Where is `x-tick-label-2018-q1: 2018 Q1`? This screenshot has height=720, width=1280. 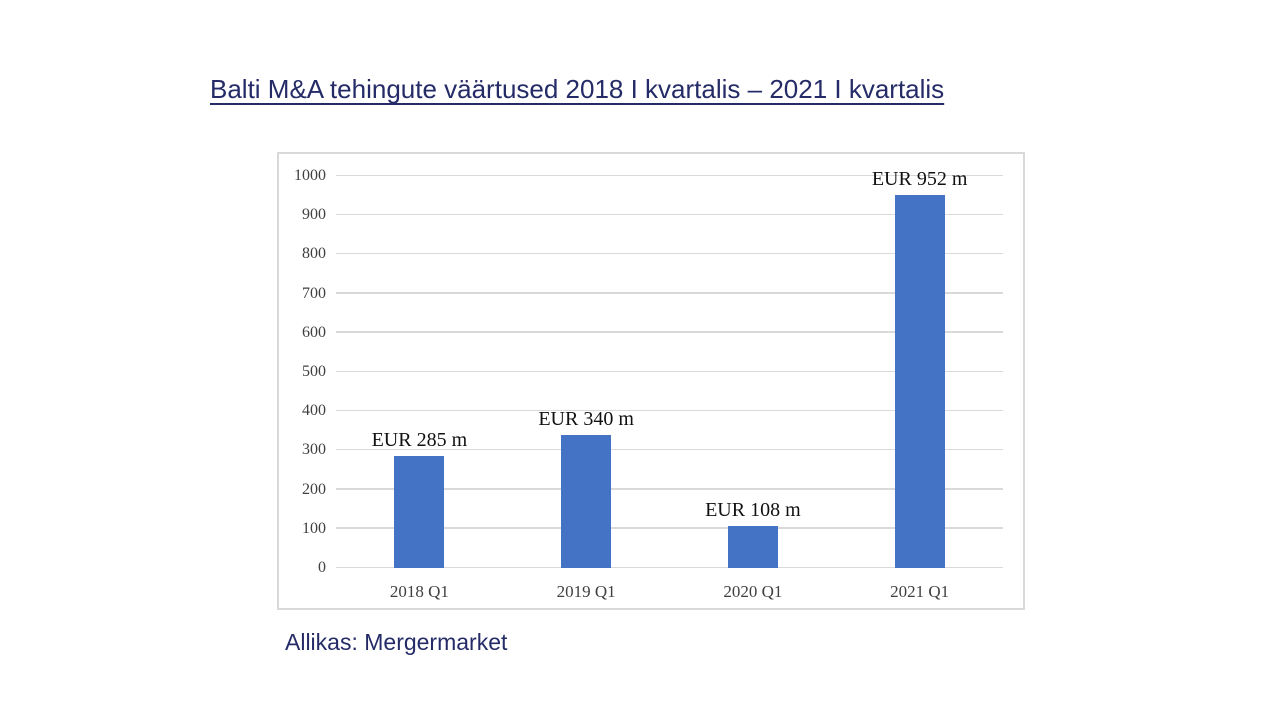
x-tick-label-2018-q1: 2018 Q1 is located at coordinates (419, 591).